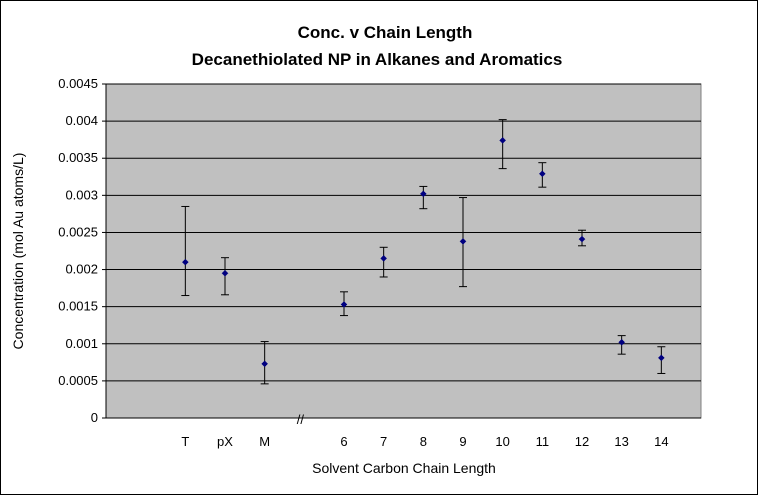 The height and width of the screenshot is (503, 761). I want to click on x-tick-label: 12, so click(582, 441).